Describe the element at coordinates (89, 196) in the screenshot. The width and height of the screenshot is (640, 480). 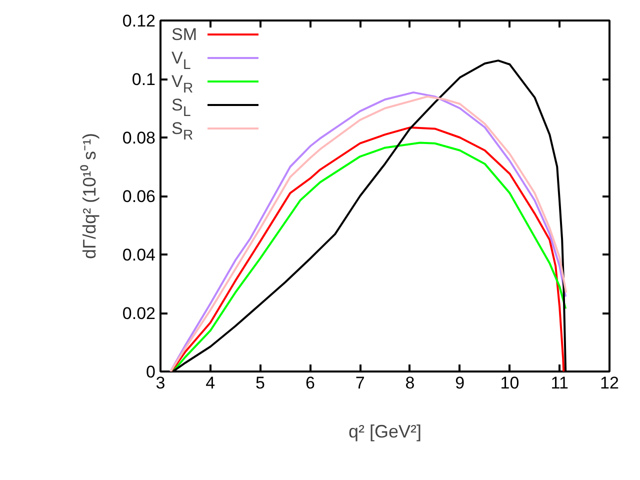
I see `y-axis-title: dΓ/dq² (10¹⁰ s⁻¹)` at that location.